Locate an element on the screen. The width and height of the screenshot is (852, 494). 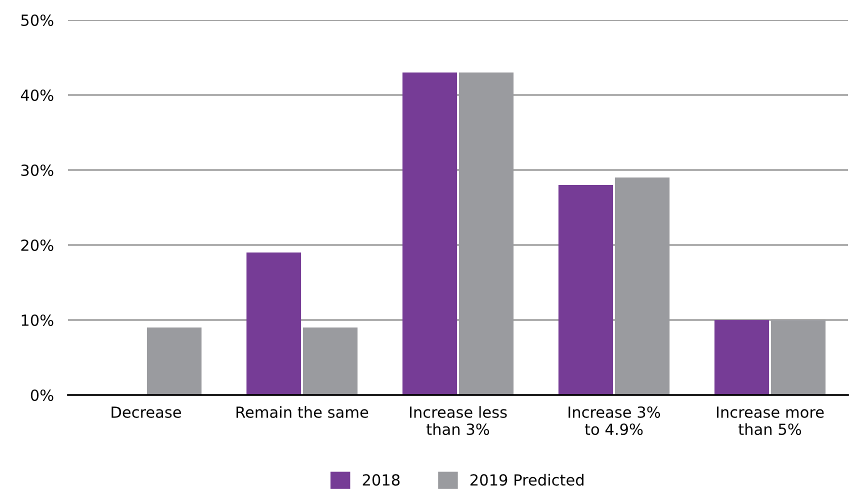
x-tick-label: Decrease is located at coordinates (146, 412).